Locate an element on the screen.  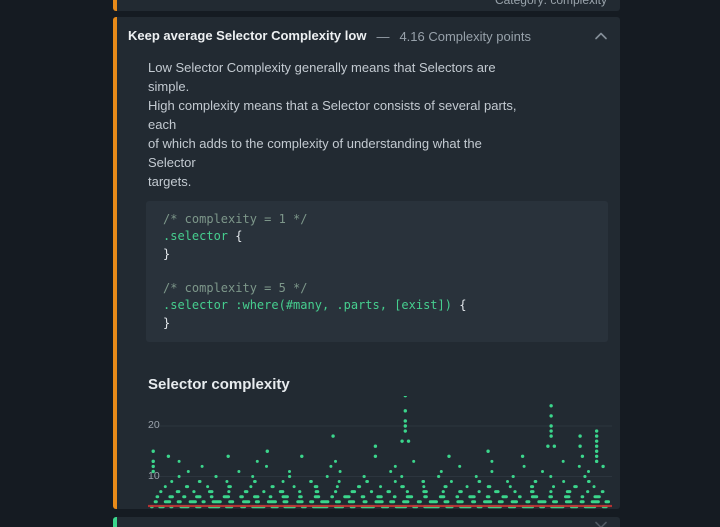
code-line: .selector { is located at coordinates (203, 236).